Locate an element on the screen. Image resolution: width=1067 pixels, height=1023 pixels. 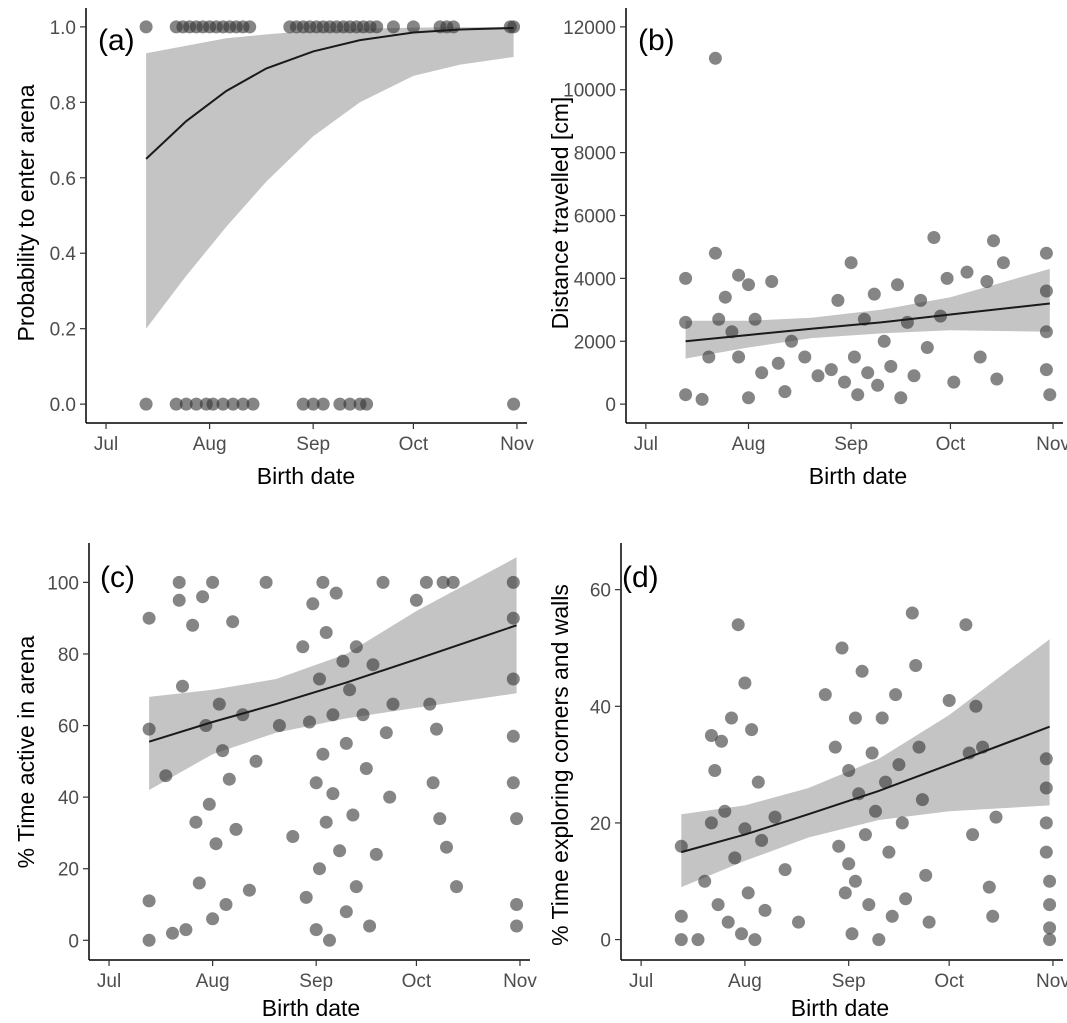
panel-c-y-axis-title: % Time active in arena is located at coordinates (26, 751).